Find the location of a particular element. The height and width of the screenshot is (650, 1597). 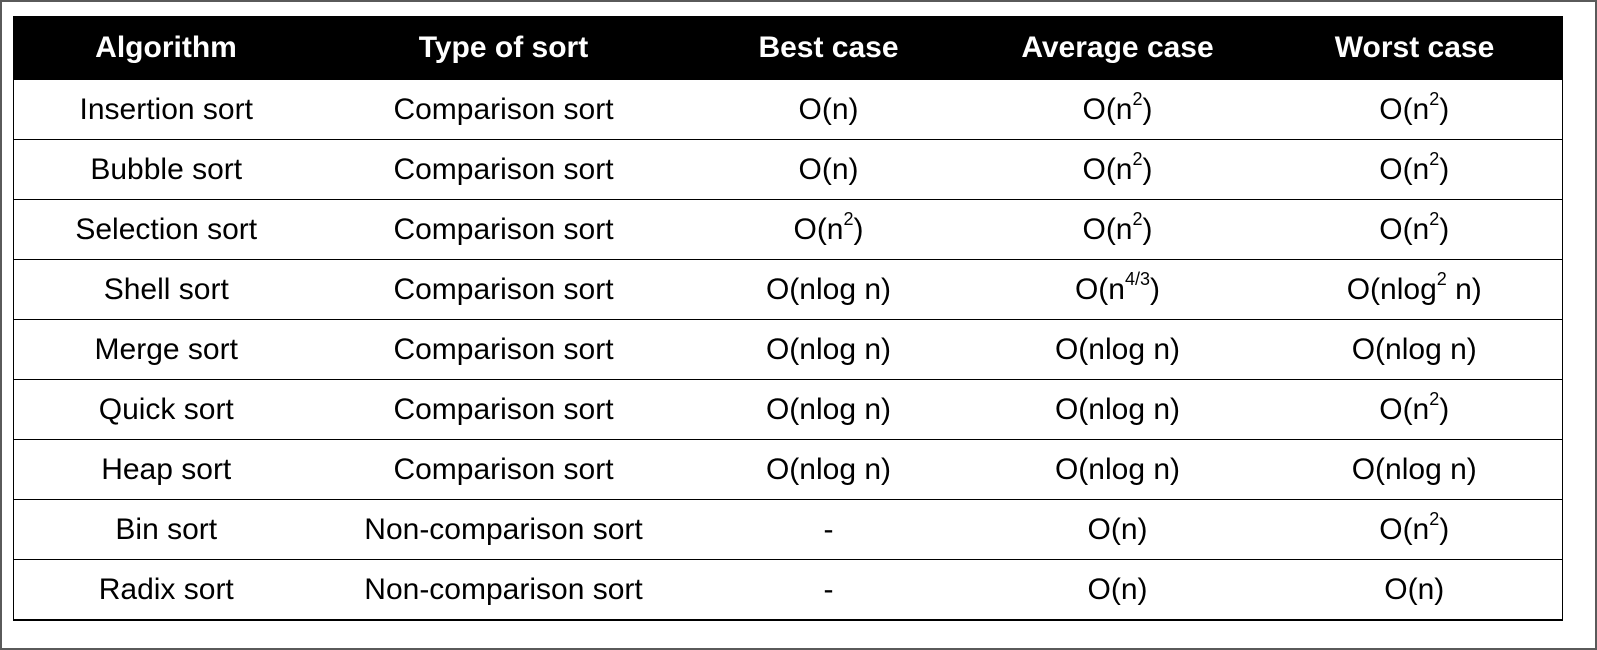

cell-algorithm: Bubble sort is located at coordinates (166, 169).